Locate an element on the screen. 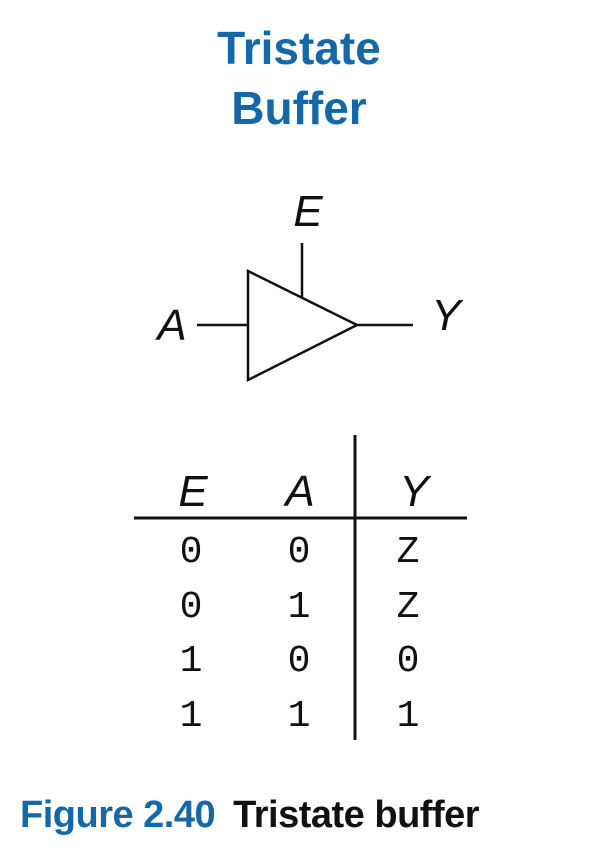 The height and width of the screenshot is (858, 598). table-row: 1 1 1 is located at coordinates (300, 716).